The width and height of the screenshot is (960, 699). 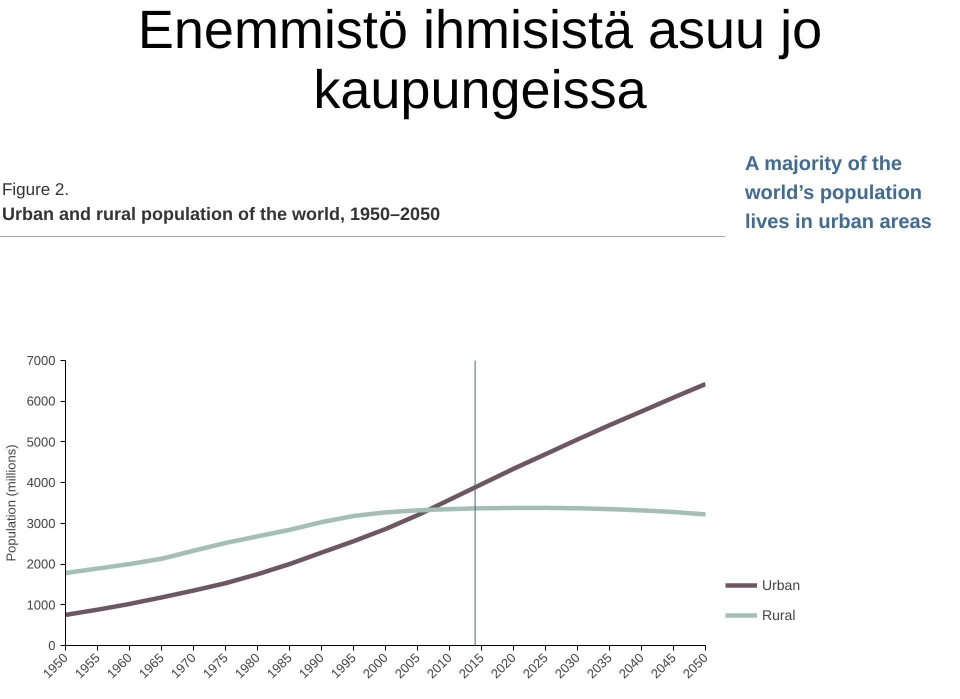 What do you see at coordinates (52, 645) in the screenshot?
I see `y-tick-label: 0` at bounding box center [52, 645].